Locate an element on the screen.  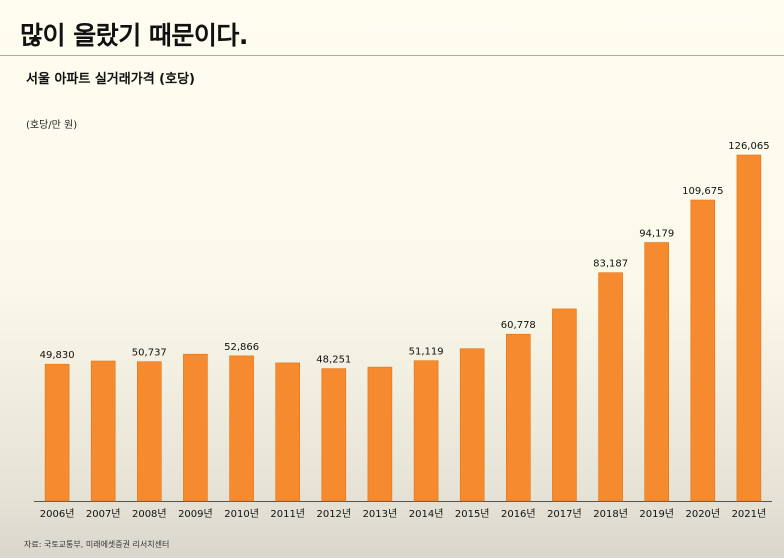
chart-title: 서울 아파트 실거래가격 (호당) is located at coordinates (110, 79).